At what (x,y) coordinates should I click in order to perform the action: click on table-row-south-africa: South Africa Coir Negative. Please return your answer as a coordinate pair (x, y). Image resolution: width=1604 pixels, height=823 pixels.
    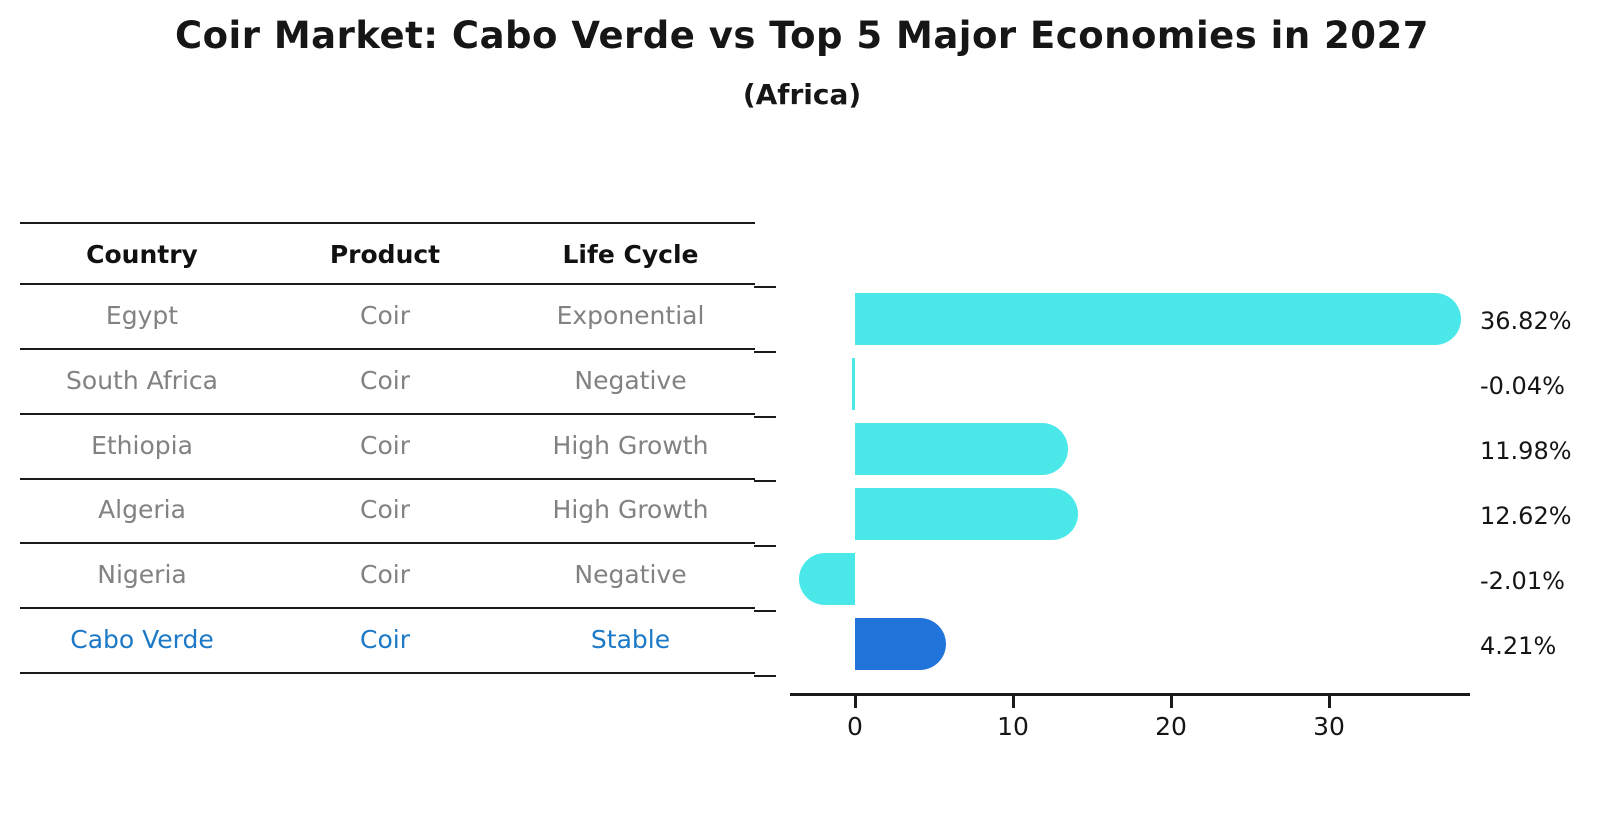
    Looking at the image, I should click on (387, 380).